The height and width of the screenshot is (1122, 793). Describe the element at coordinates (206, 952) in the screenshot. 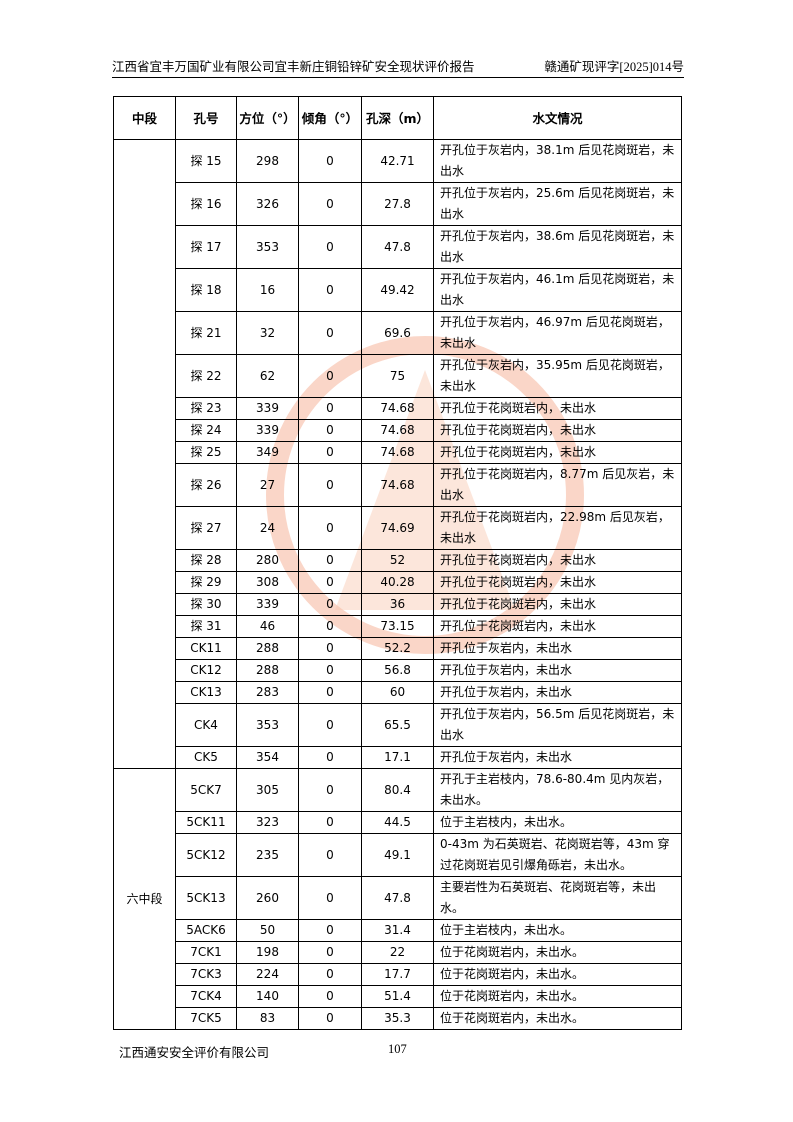

I see `cell-hole: 7CK1` at that location.